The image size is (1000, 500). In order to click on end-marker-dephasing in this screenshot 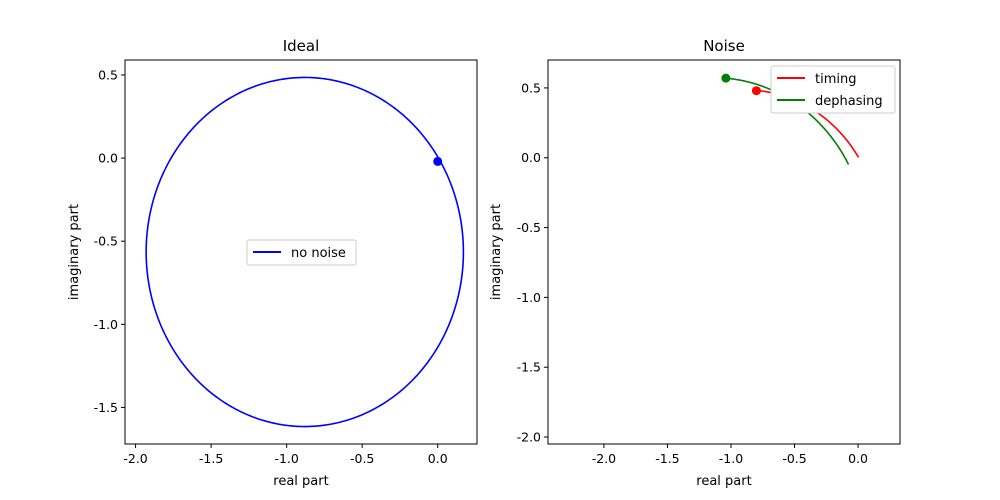, I will do `click(726, 78)`.